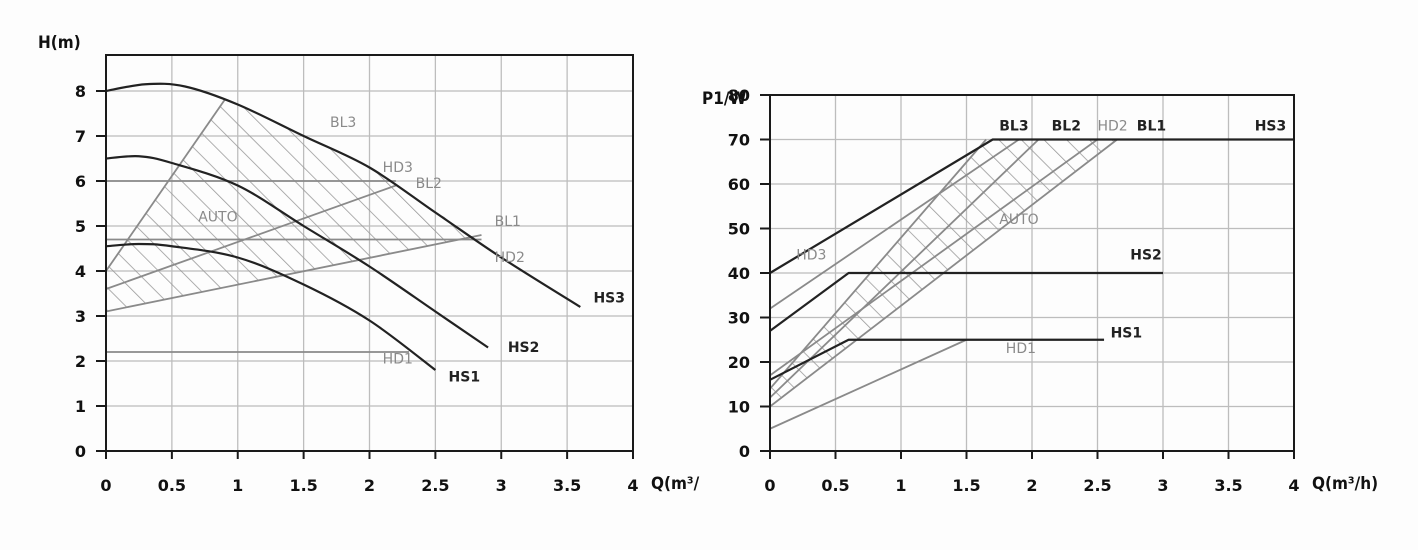 This screenshot has height=550, width=1418. I want to click on y-tick-label: 20, so click(739, 362).